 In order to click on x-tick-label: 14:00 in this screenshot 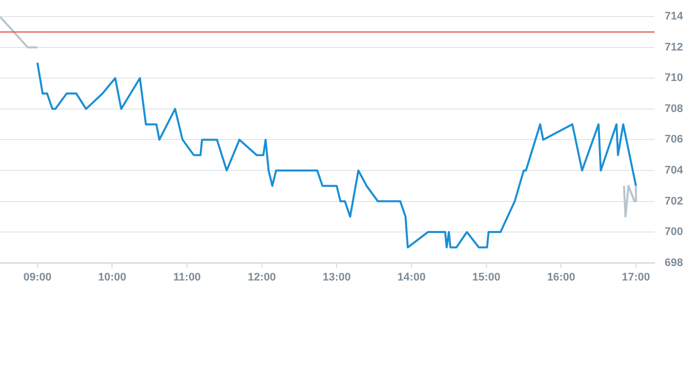, I will do `click(411, 277)`.